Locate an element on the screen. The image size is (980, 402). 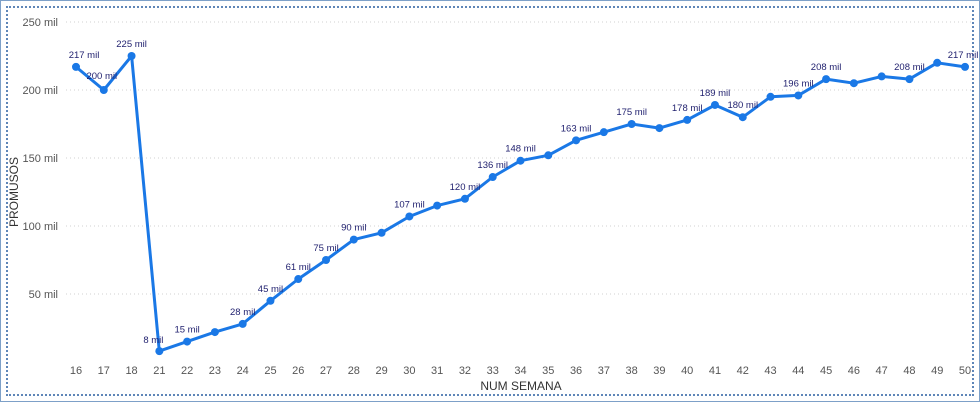
data-label: 28 mil is located at coordinates (242, 312).